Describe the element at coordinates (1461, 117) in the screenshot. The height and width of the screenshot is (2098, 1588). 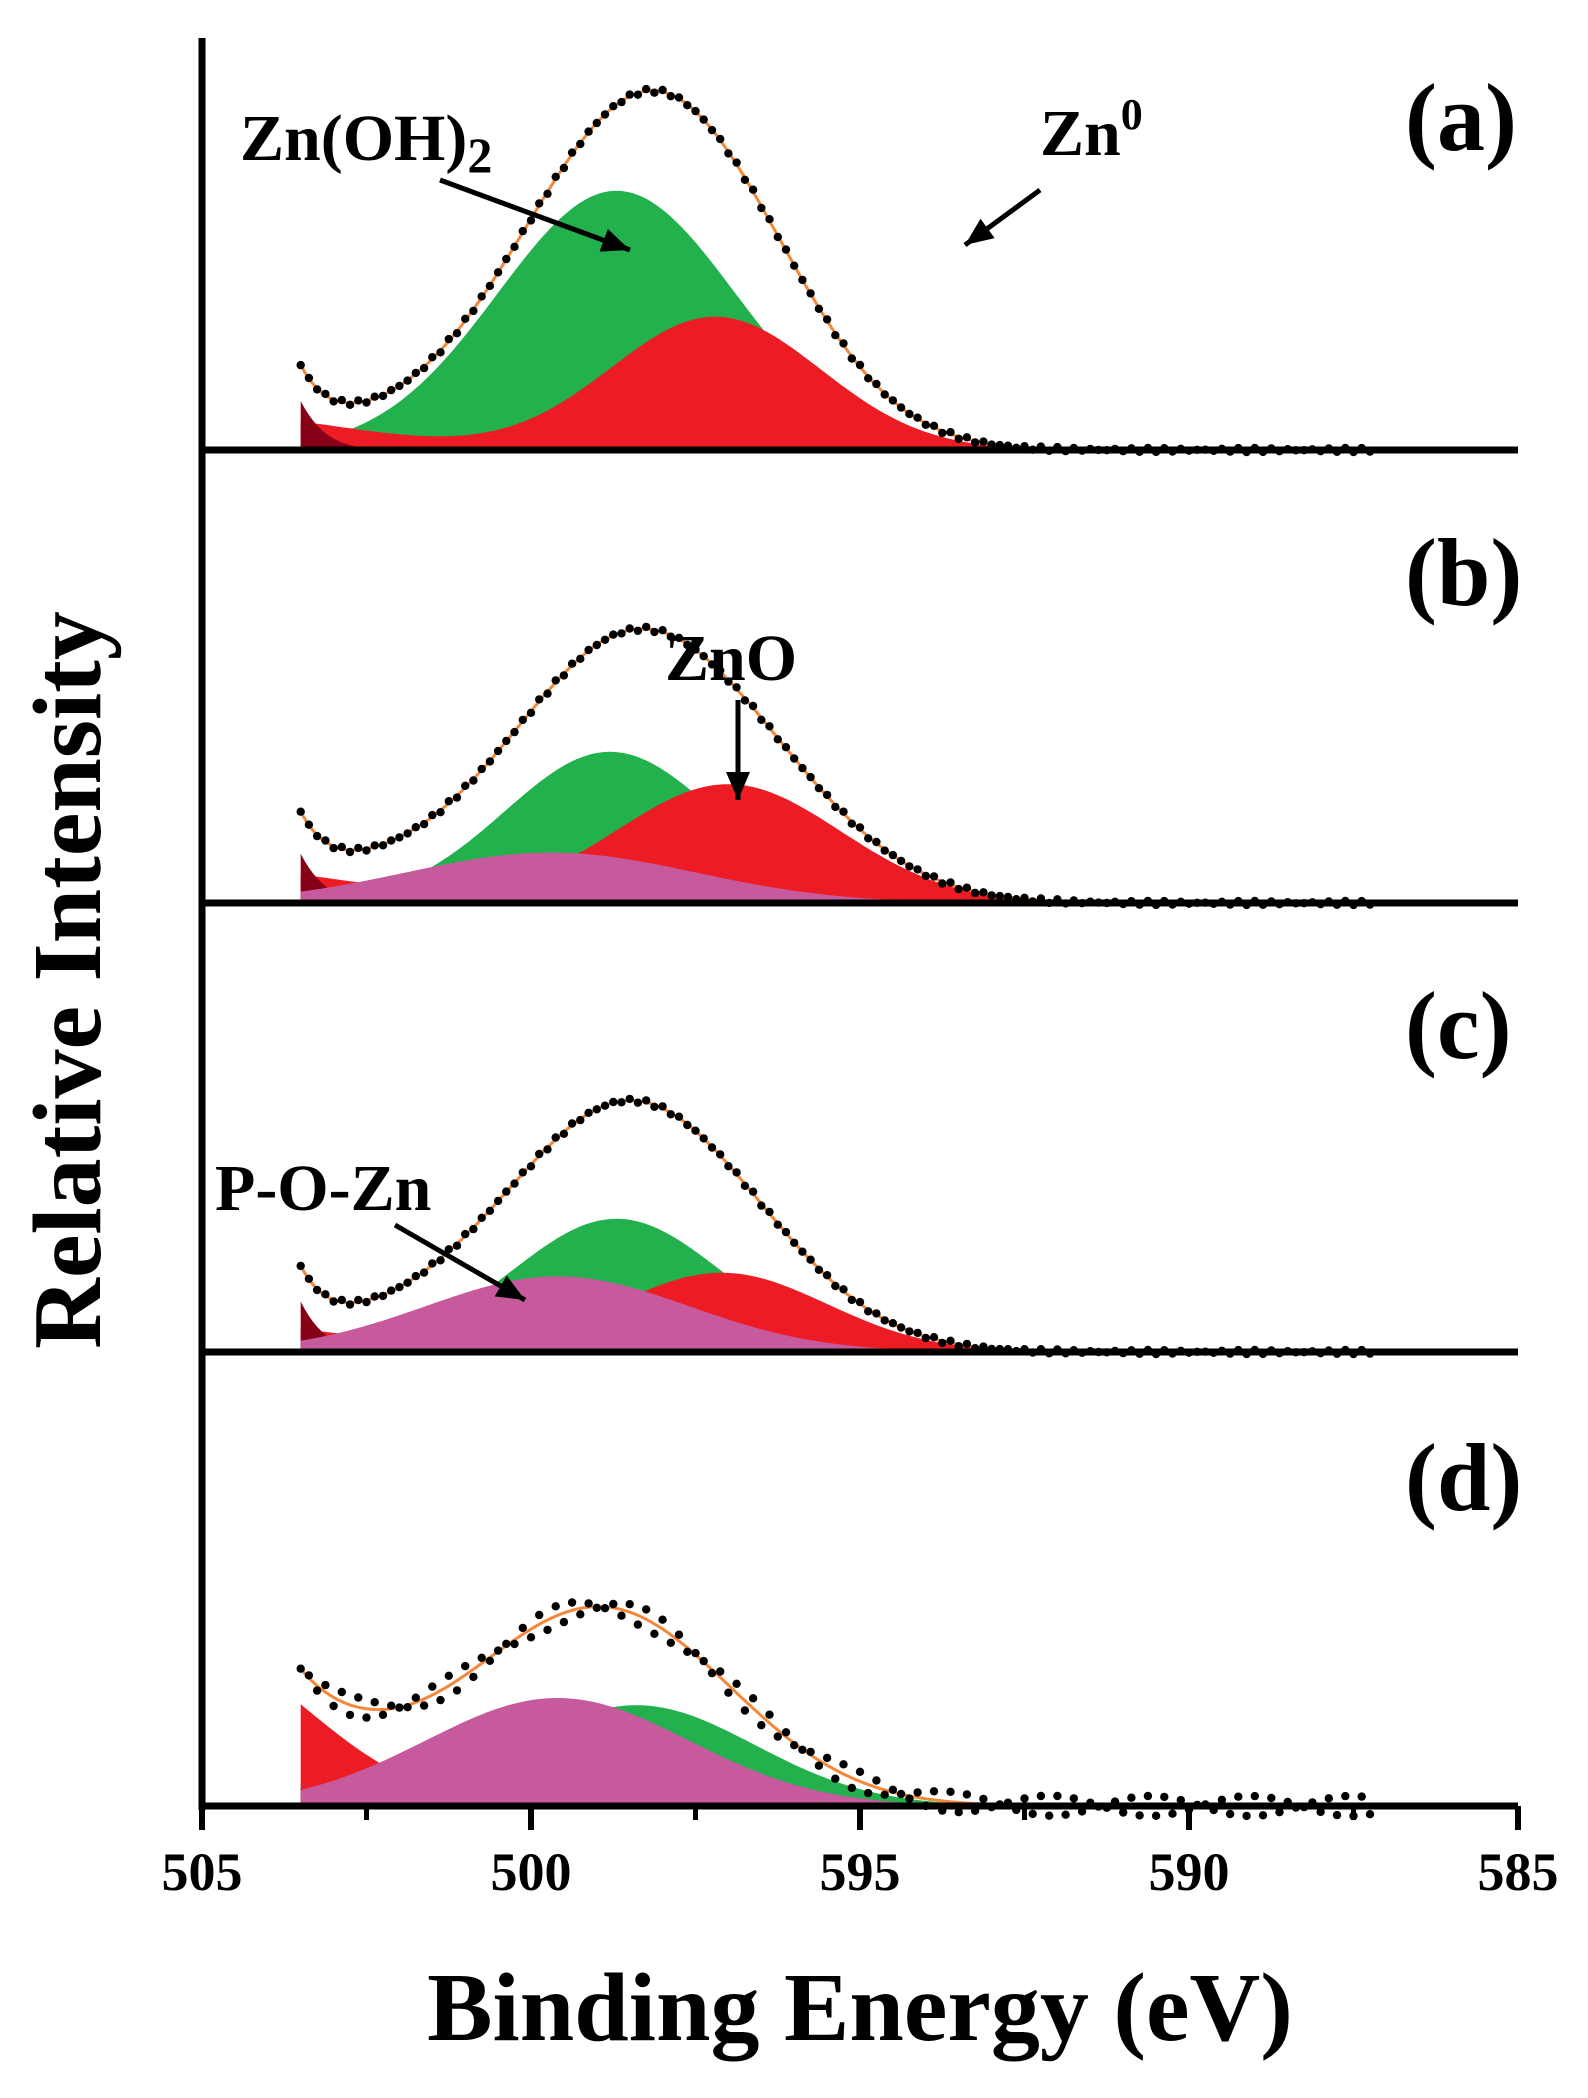
I see `panel-label: (a)` at that location.